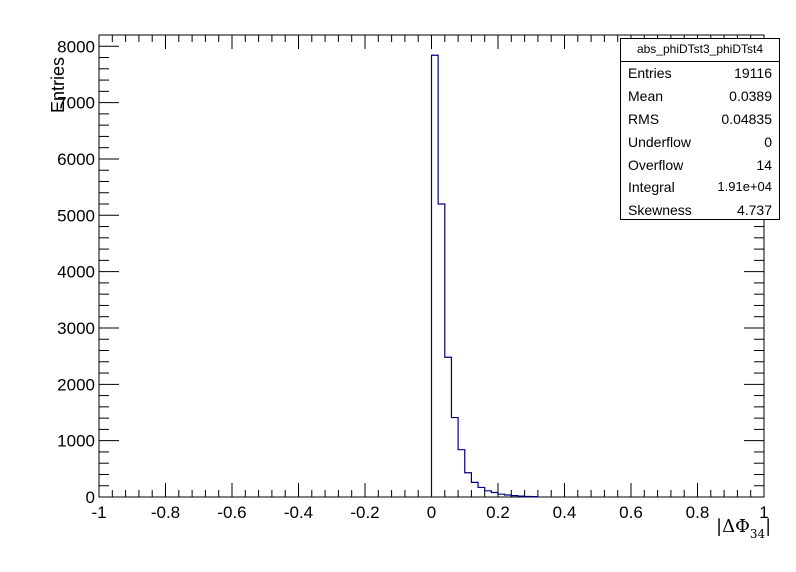 Image resolution: width=796 pixels, height=572 pixels. I want to click on stats-row-underflow: Underflow 0, so click(700, 142).